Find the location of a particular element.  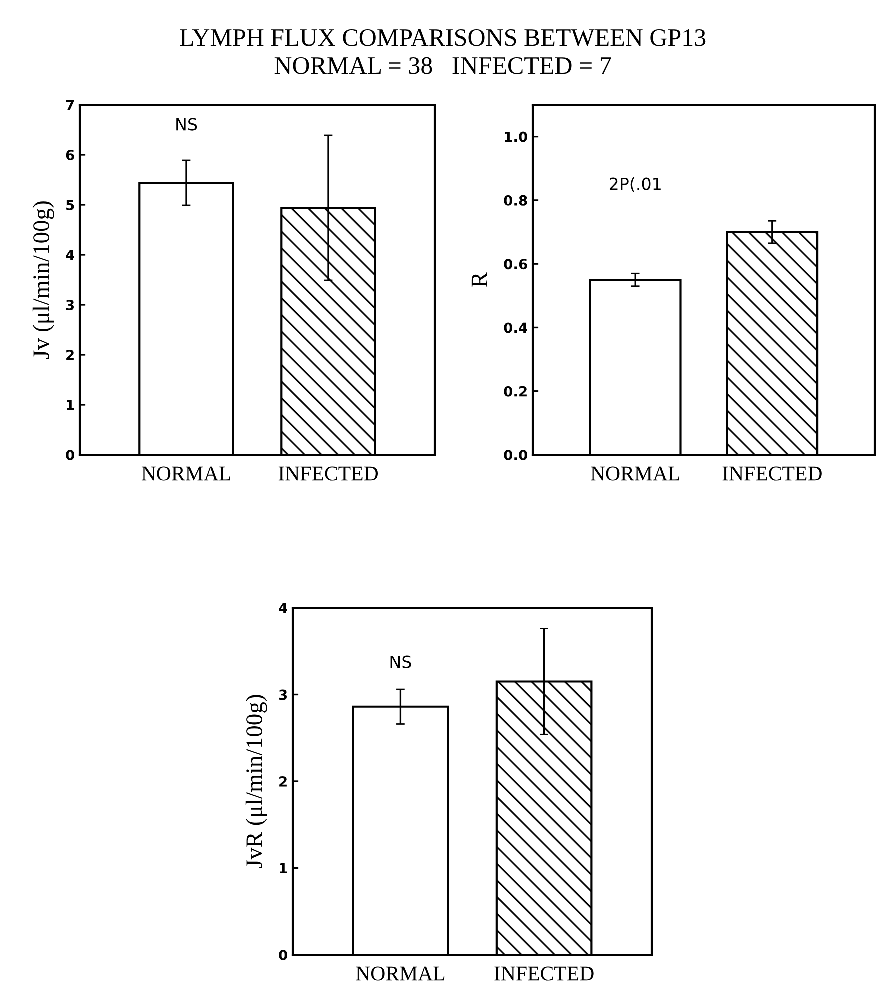

y-tick-label: 0.4 is located at coordinates (516, 328).